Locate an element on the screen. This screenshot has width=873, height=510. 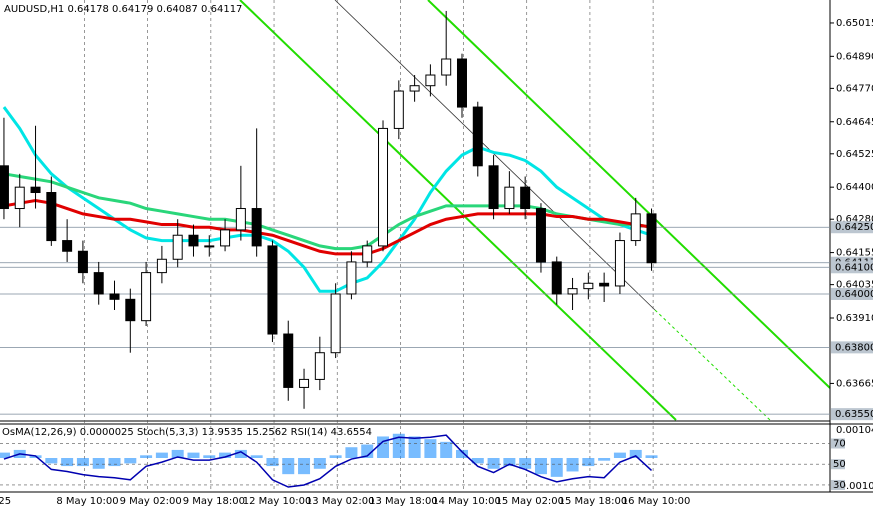
y-tick-label: 0.63665 is located at coordinates (854, 383).